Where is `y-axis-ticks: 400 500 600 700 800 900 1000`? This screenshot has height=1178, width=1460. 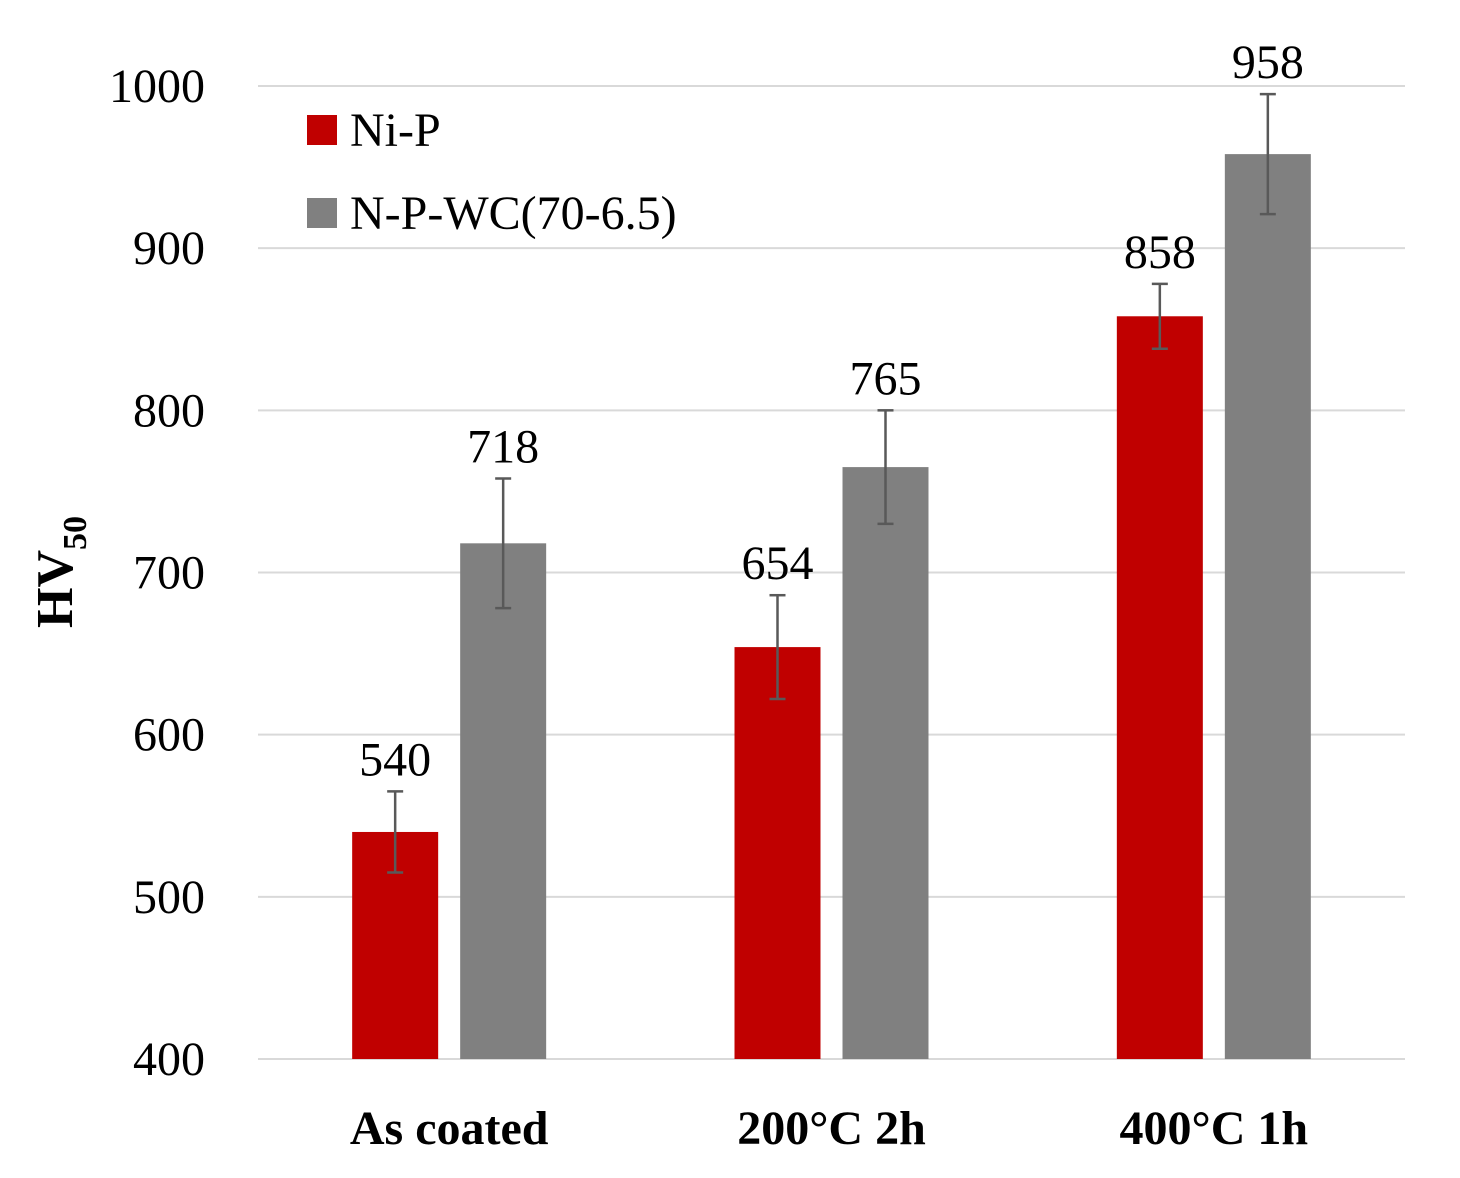
y-axis-ticks: 400 500 600 700 800 900 1000 is located at coordinates (157, 573).